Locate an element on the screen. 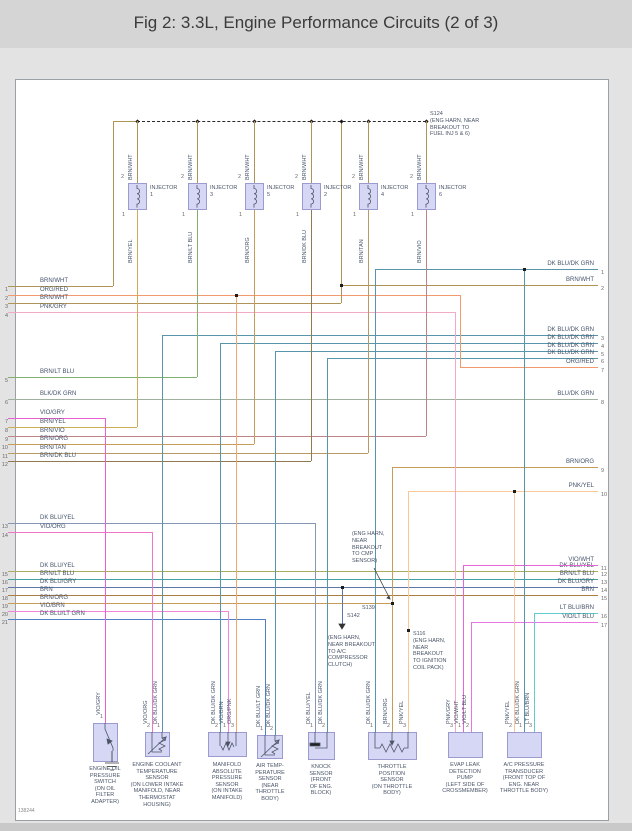  pin-number: 20 is located at coordinates (4, 615).